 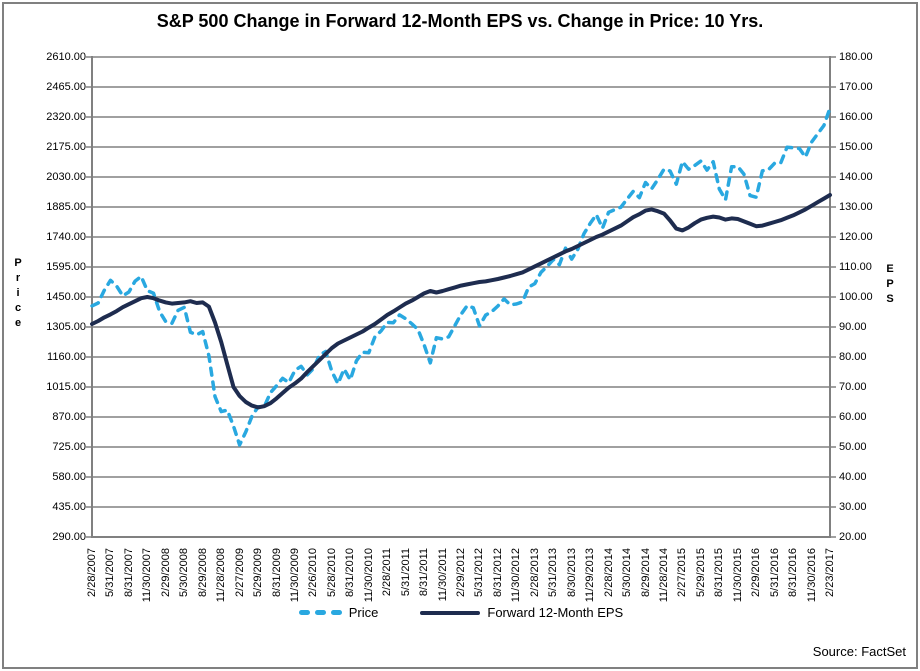 I want to click on y-axis-tick-label: 290.00, so click(x=69, y=537).